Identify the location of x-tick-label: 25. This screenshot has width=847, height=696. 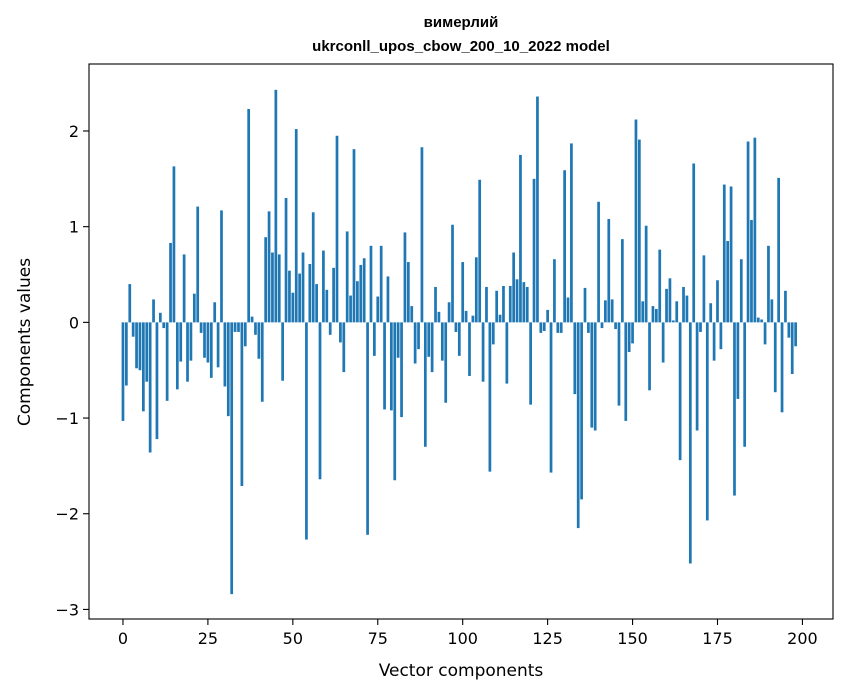
(208, 638).